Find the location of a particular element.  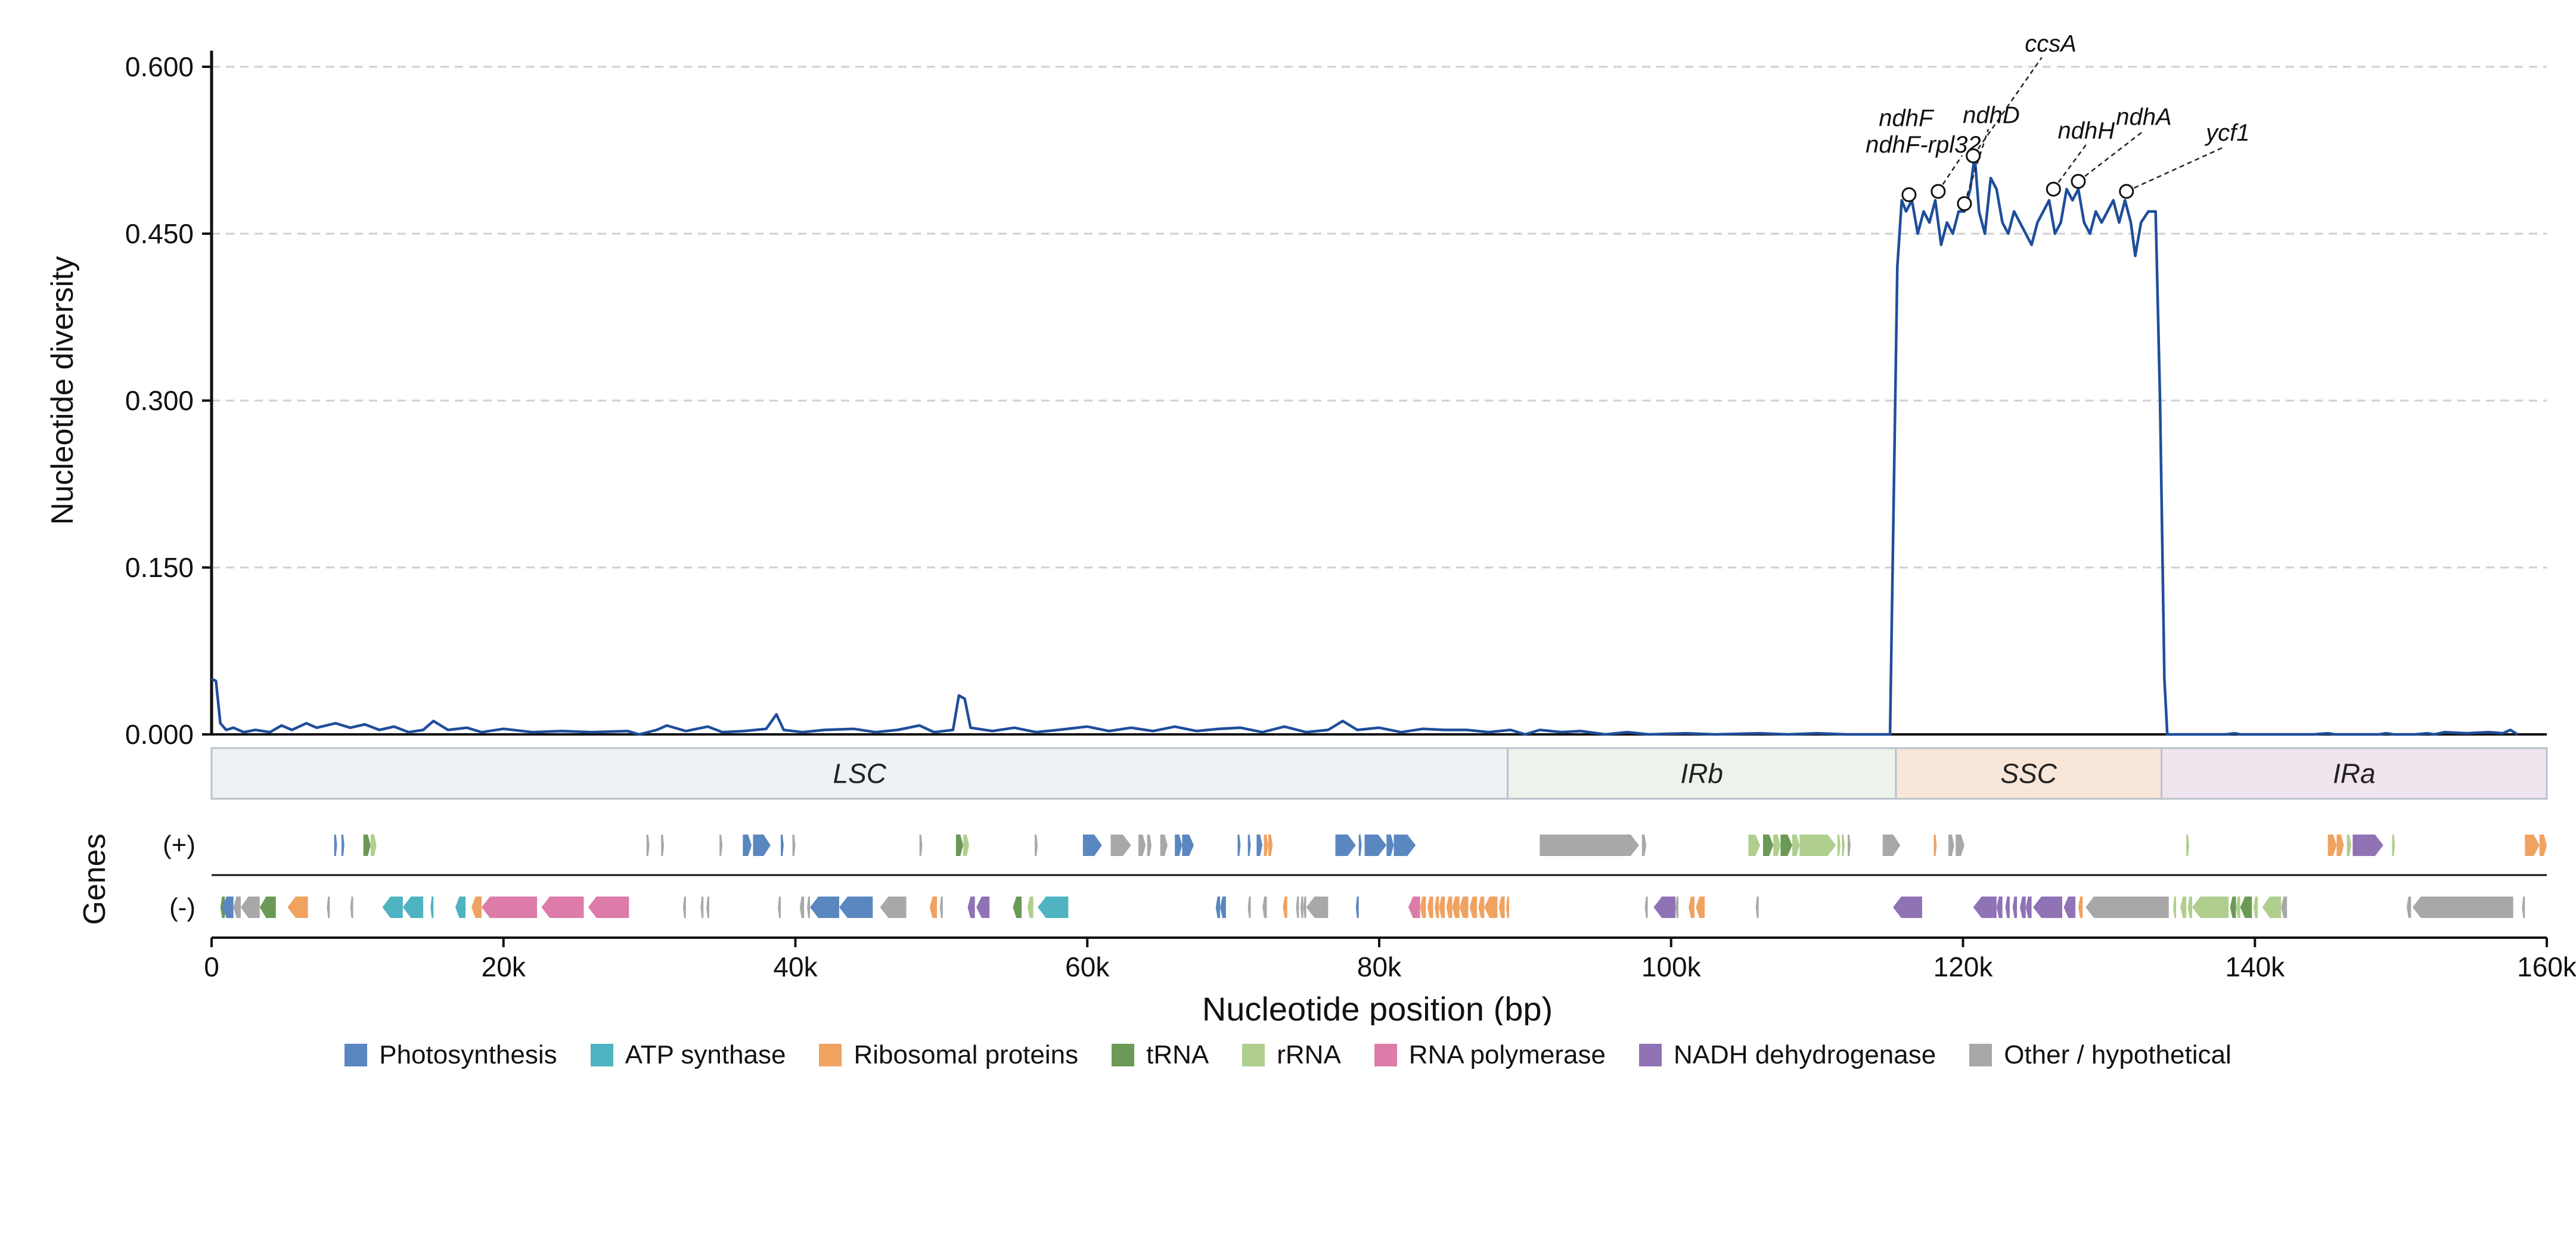

region-label-IRb: IRb is located at coordinates (1702, 773).